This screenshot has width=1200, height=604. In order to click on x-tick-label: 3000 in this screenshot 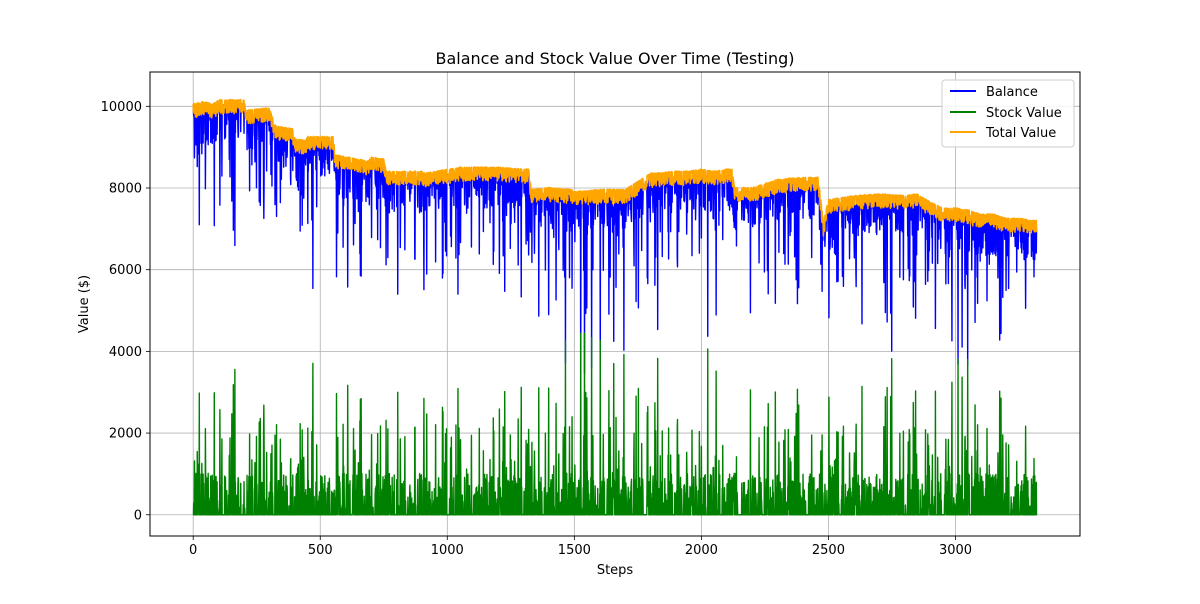, I will do `click(955, 550)`.